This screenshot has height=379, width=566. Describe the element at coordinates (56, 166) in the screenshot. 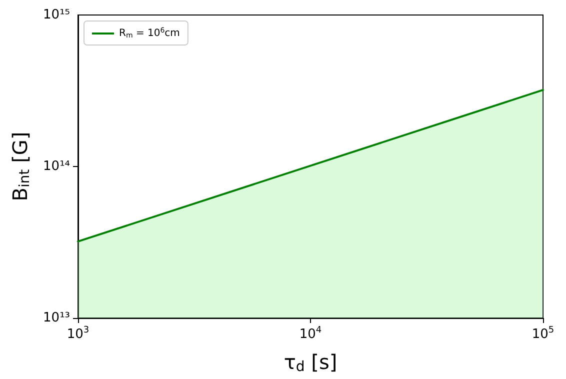

I see `y-tick-label: 10¹⁴` at that location.